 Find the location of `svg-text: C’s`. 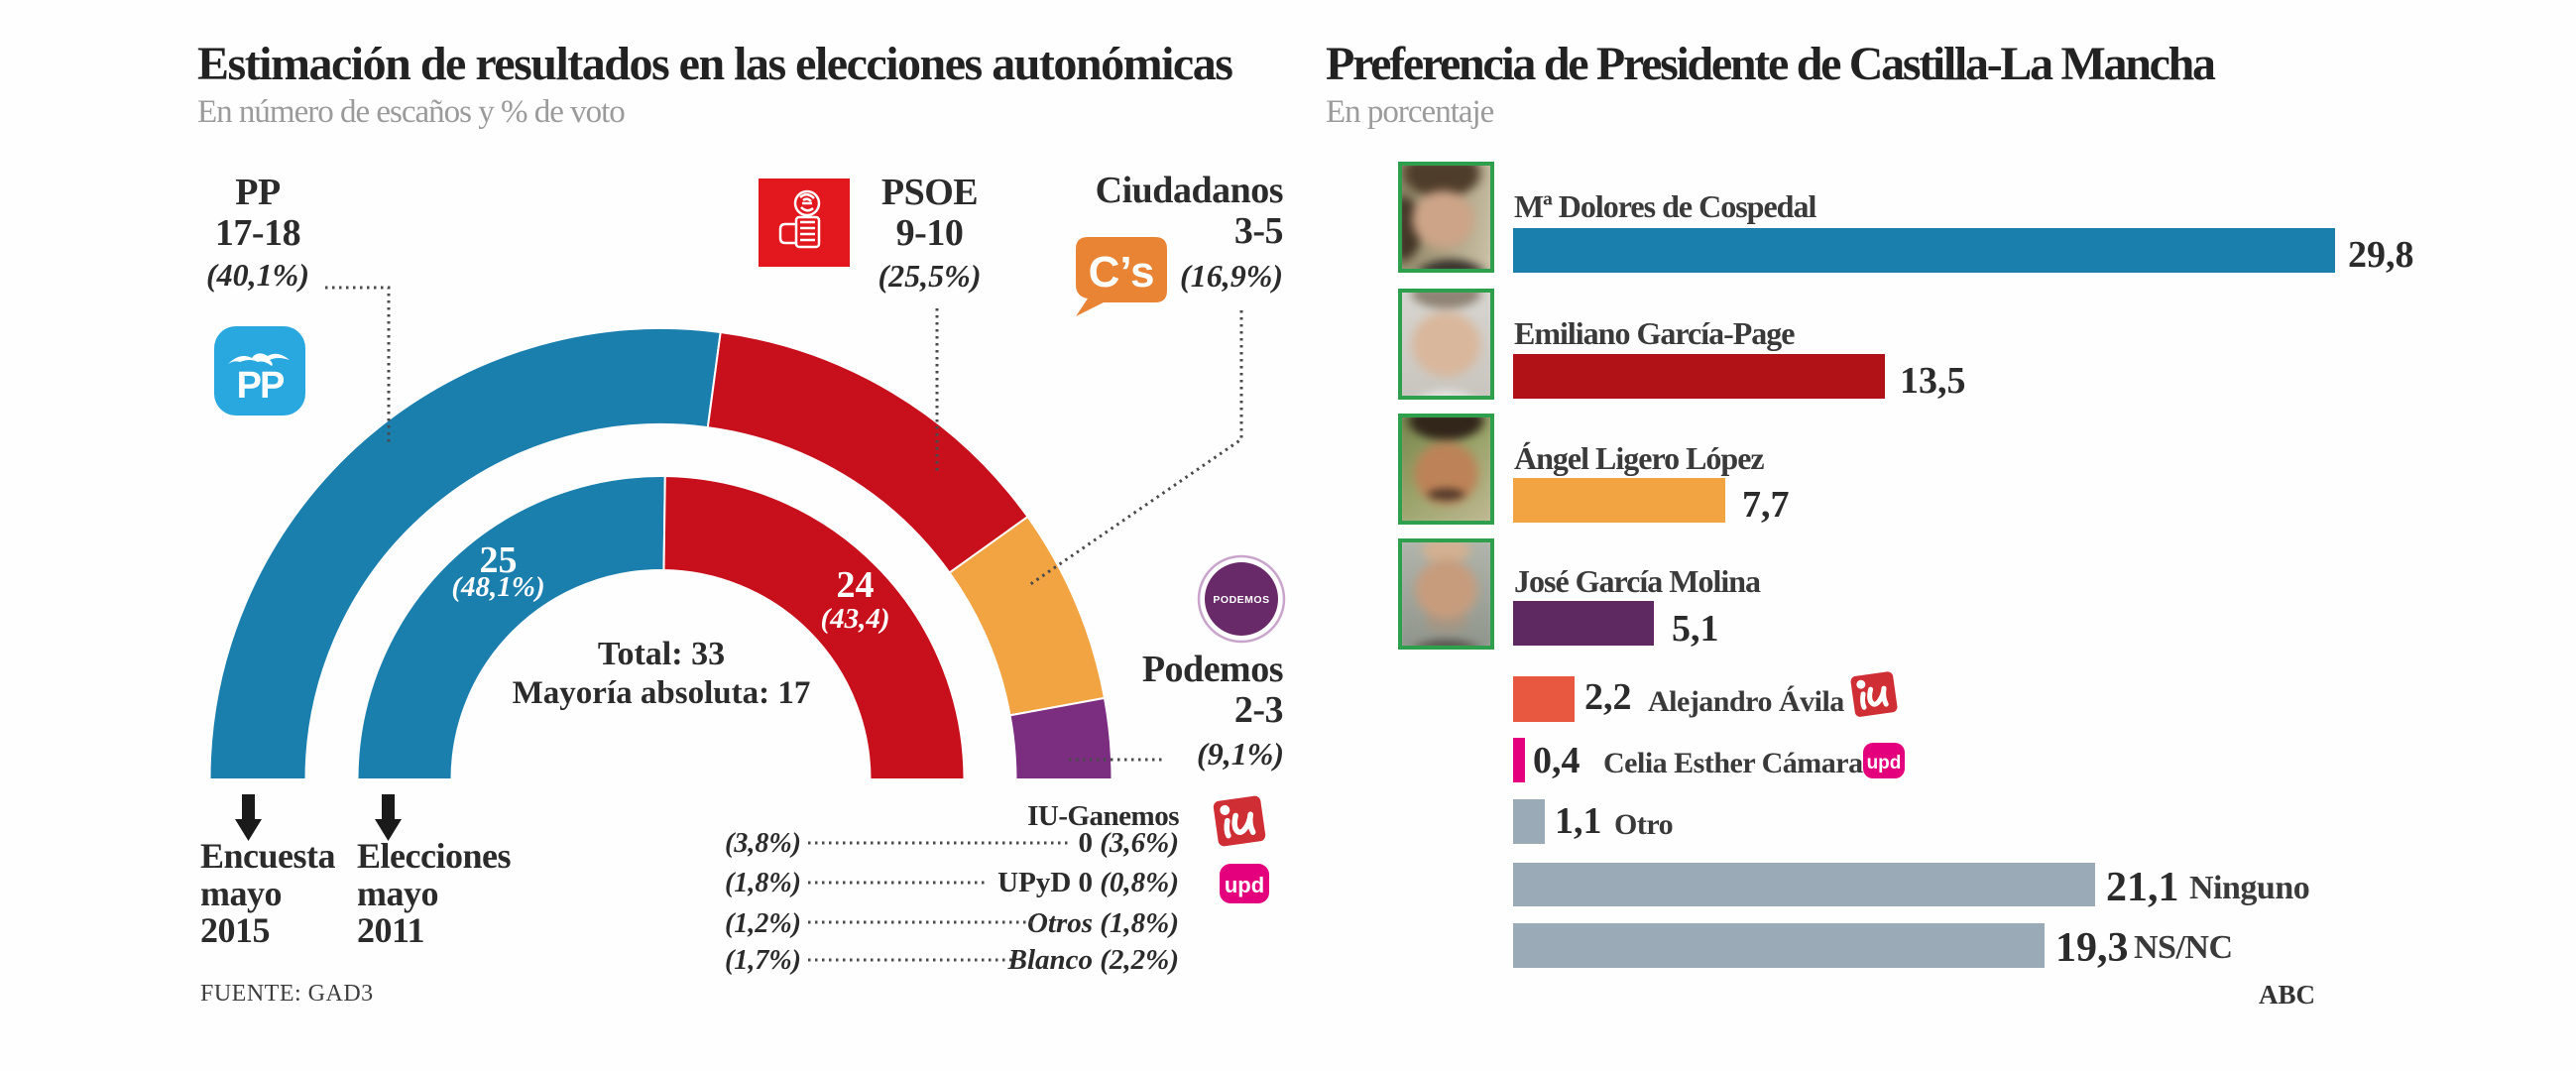

svg-text: C’s is located at coordinates (1122, 272).